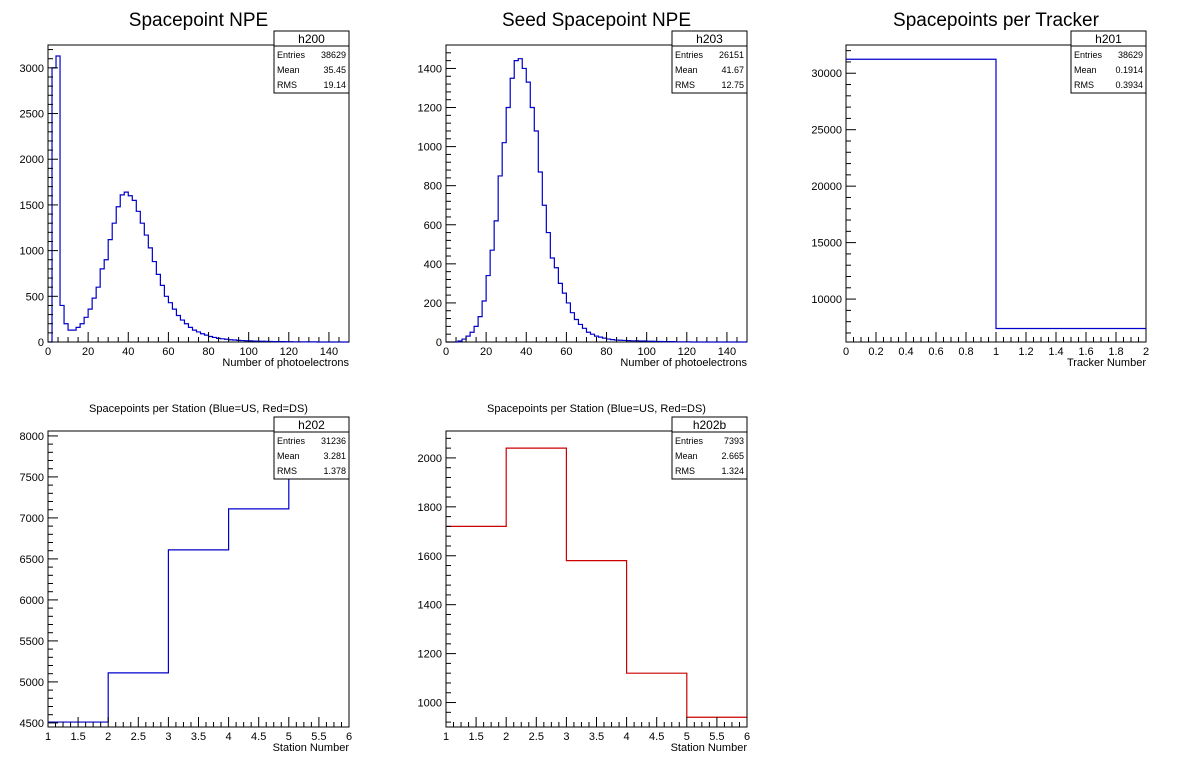 This screenshot has height=777, width=1196. Describe the element at coordinates (329, 352) in the screenshot. I see `x-tick-label: 140` at that location.